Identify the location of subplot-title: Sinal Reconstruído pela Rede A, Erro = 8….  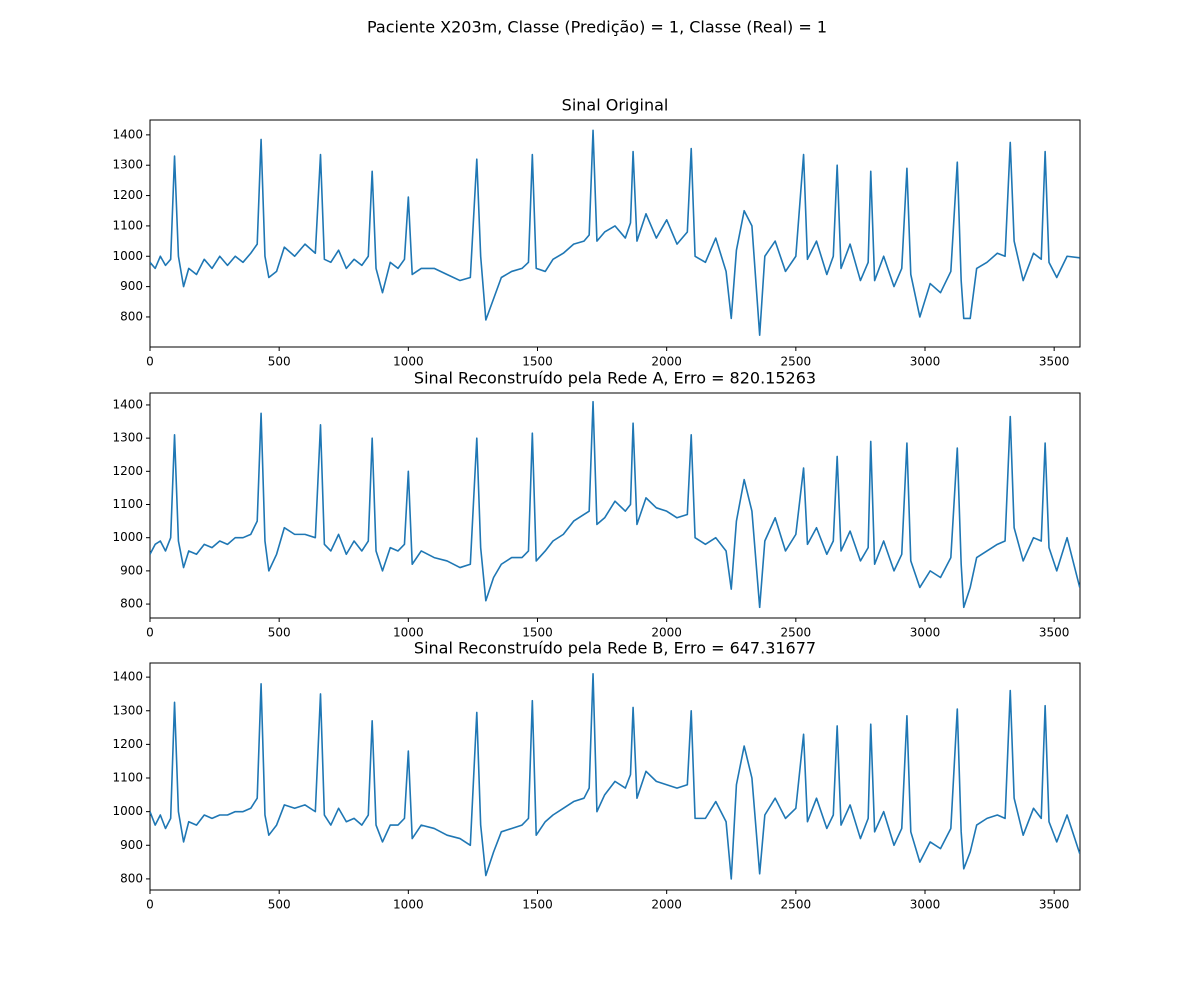
(615, 378).